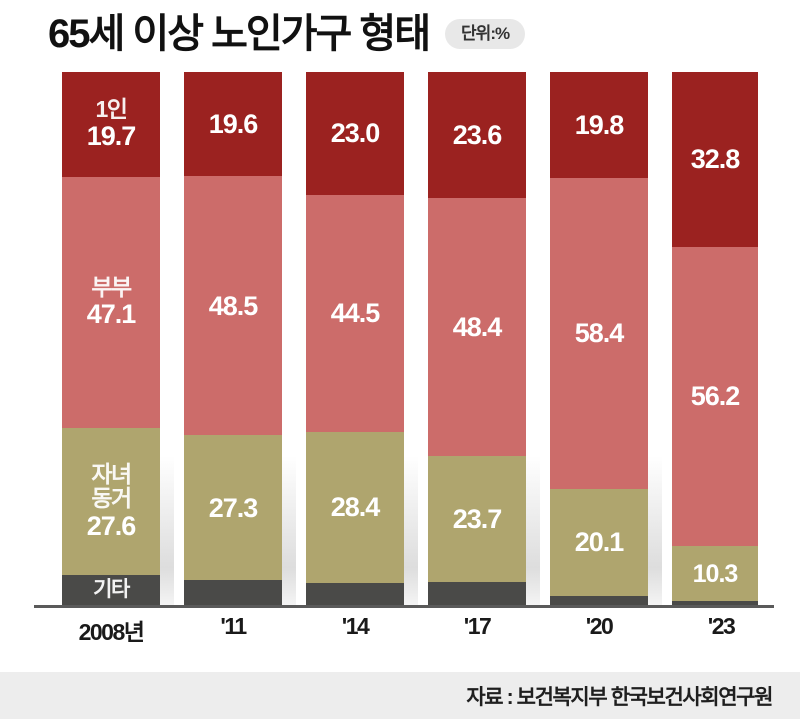 This screenshot has width=800, height=719. I want to click on segment-value-label: 27.6, so click(111, 525).